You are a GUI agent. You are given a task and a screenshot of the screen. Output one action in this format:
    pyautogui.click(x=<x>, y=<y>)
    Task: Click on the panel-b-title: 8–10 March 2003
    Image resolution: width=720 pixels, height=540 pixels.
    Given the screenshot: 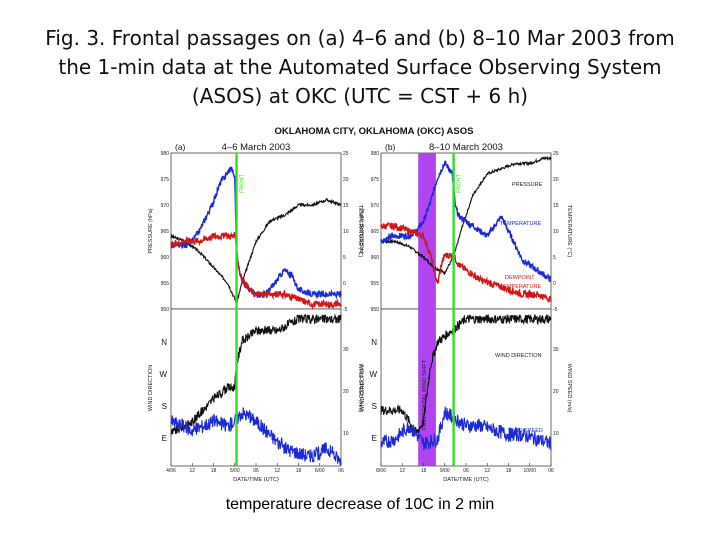 What is the action you would take?
    pyautogui.click(x=466, y=147)
    